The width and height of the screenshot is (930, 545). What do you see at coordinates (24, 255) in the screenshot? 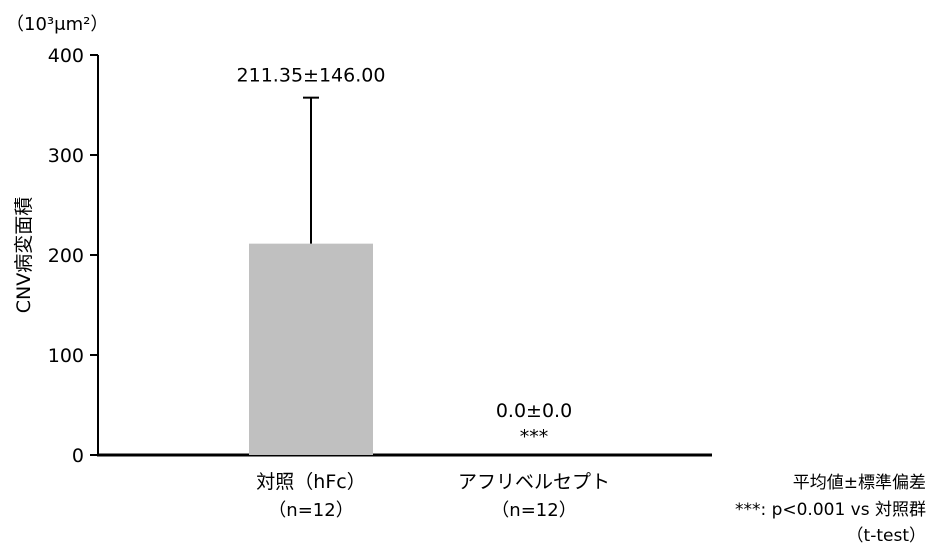
I see `y-axis-title: CNV病変面積` at bounding box center [24, 255].